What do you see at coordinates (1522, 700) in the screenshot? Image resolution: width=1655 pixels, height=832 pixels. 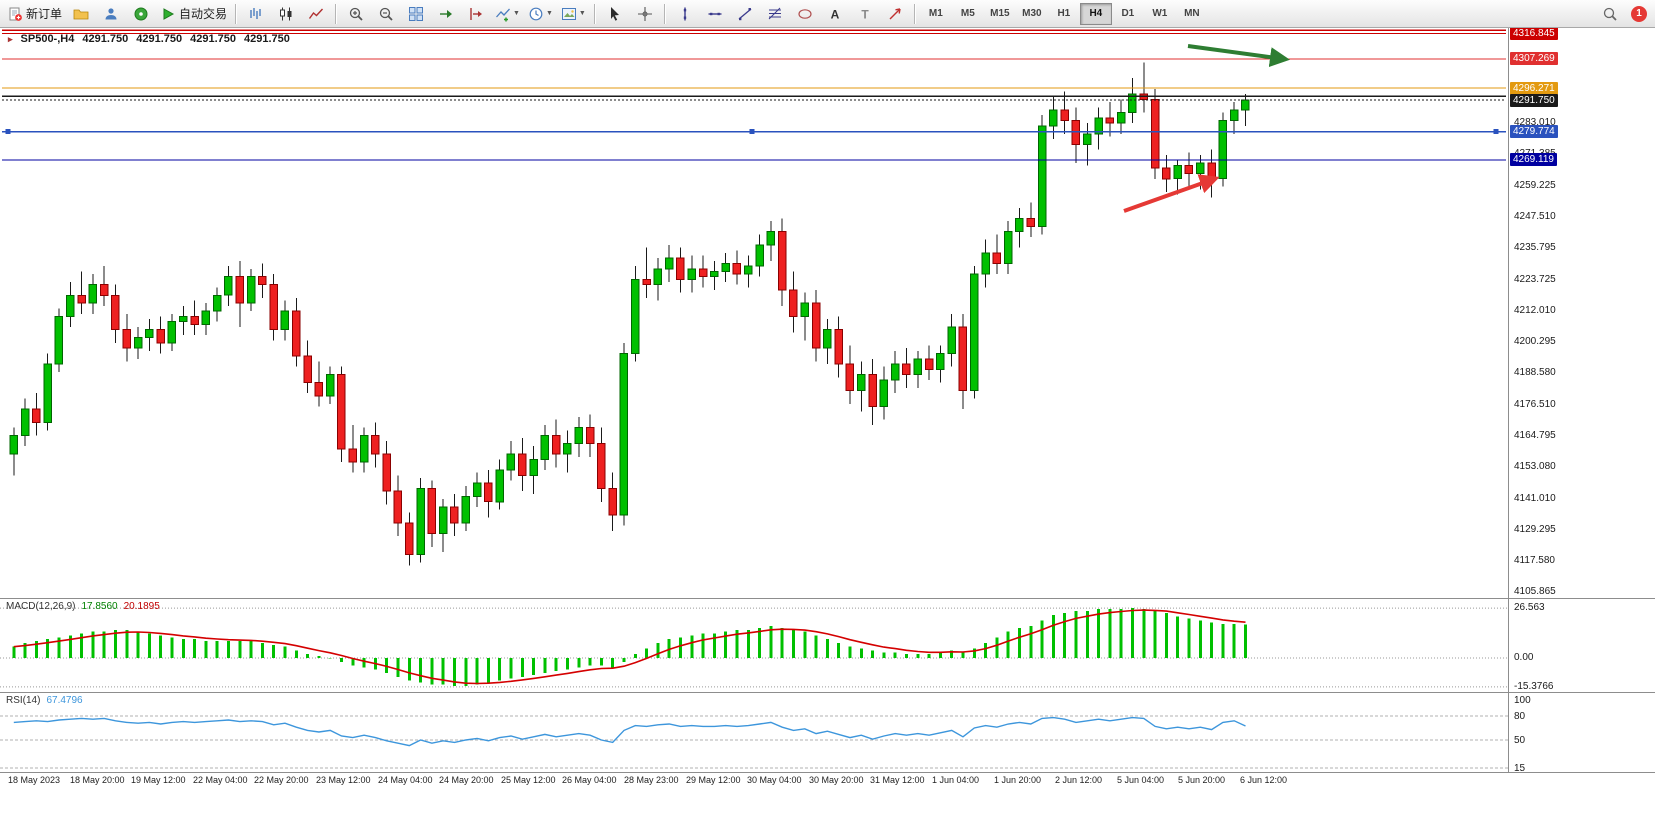 I see `rsi-axis-label: 100` at bounding box center [1522, 700].